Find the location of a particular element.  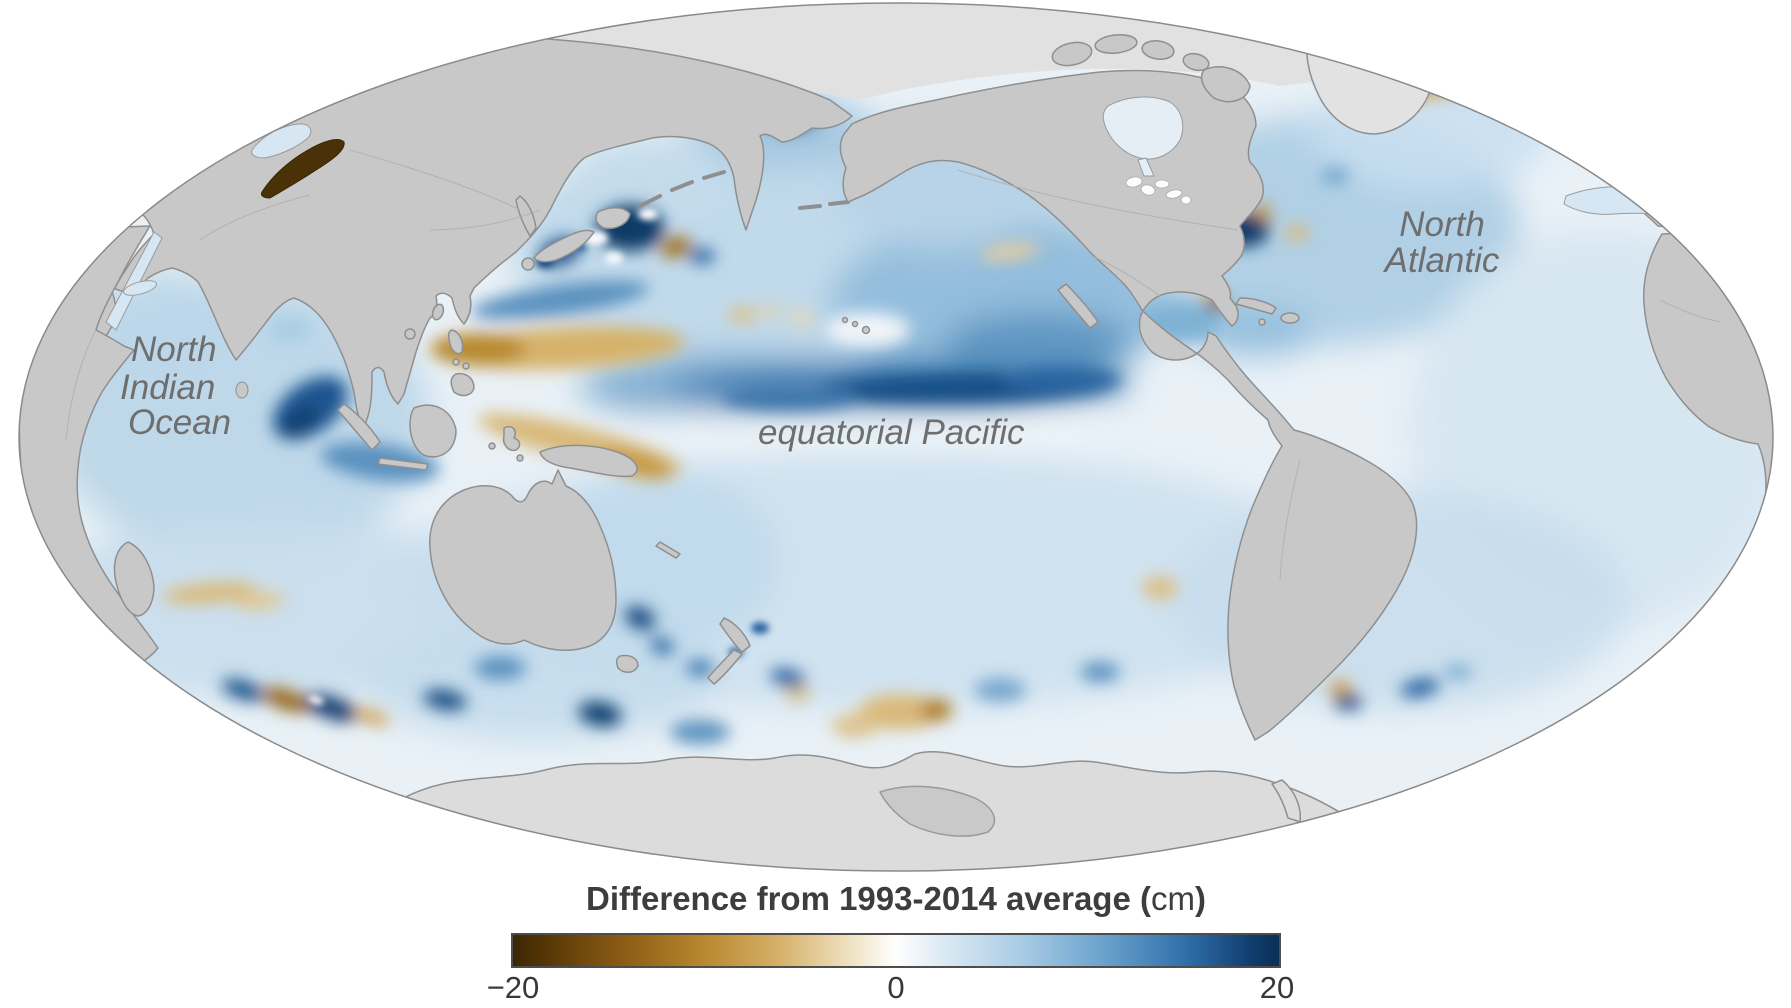

colorbar-tick-zero: 0 is located at coordinates (896, 987).